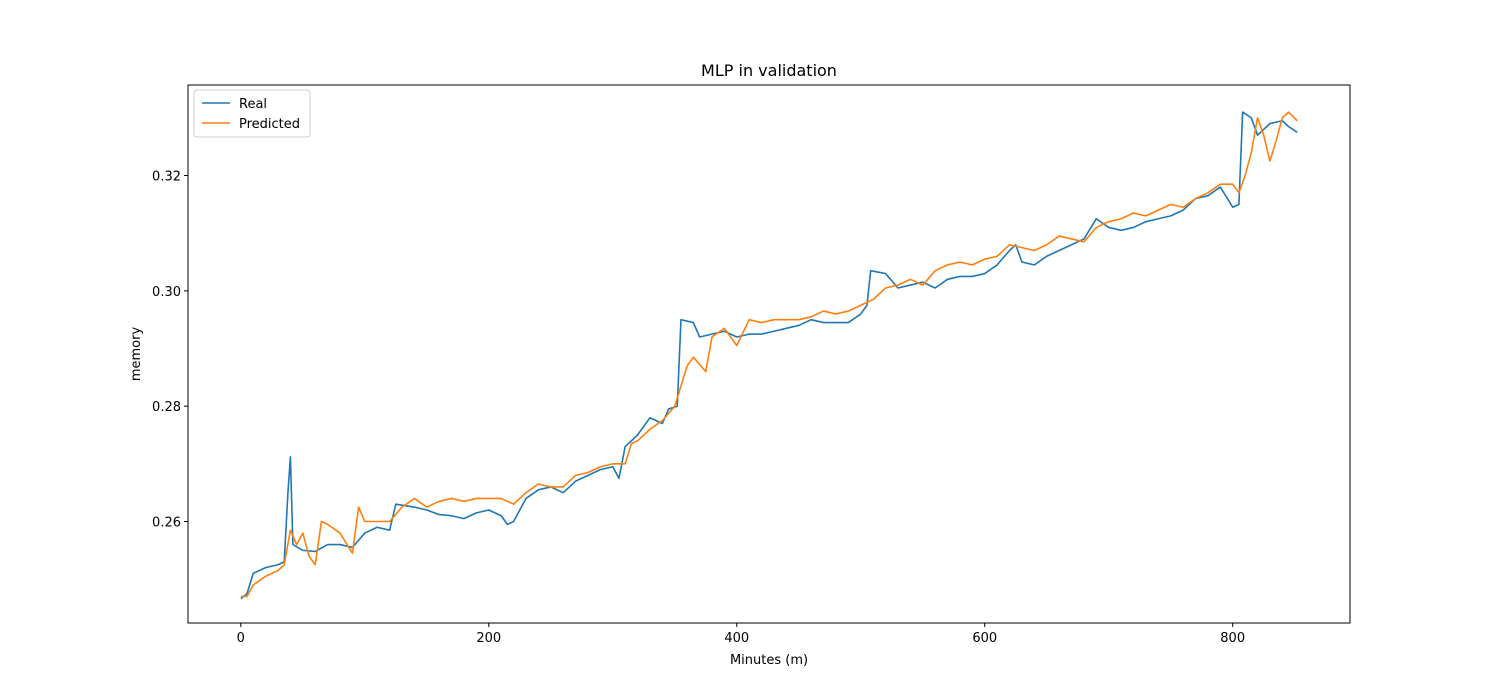 This screenshot has width=1500, height=700. I want to click on chart-title: MLP in validation, so click(769, 70).